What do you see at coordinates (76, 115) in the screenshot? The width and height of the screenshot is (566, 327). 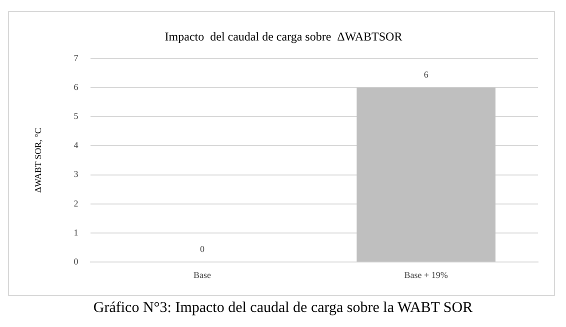 I see `y-tick-label: 5` at bounding box center [76, 115].